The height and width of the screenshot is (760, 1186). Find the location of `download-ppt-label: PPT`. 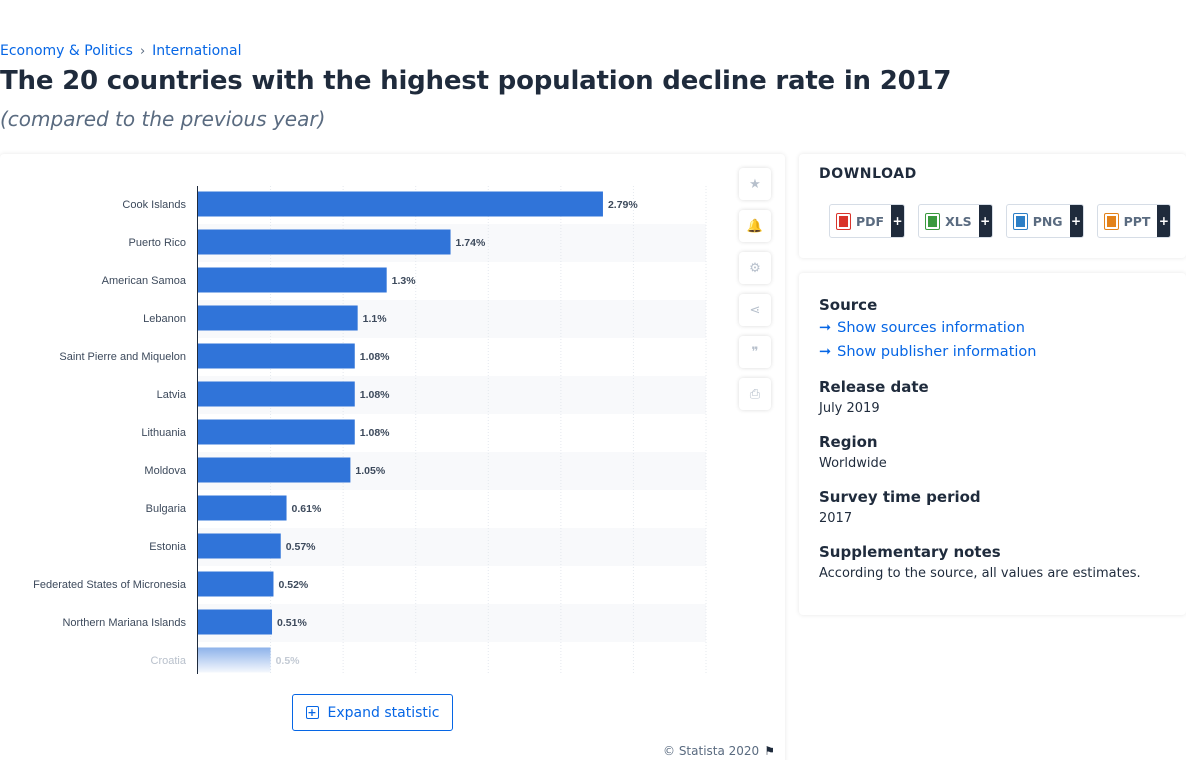

download-ppt-label: PPT is located at coordinates (1137, 221).